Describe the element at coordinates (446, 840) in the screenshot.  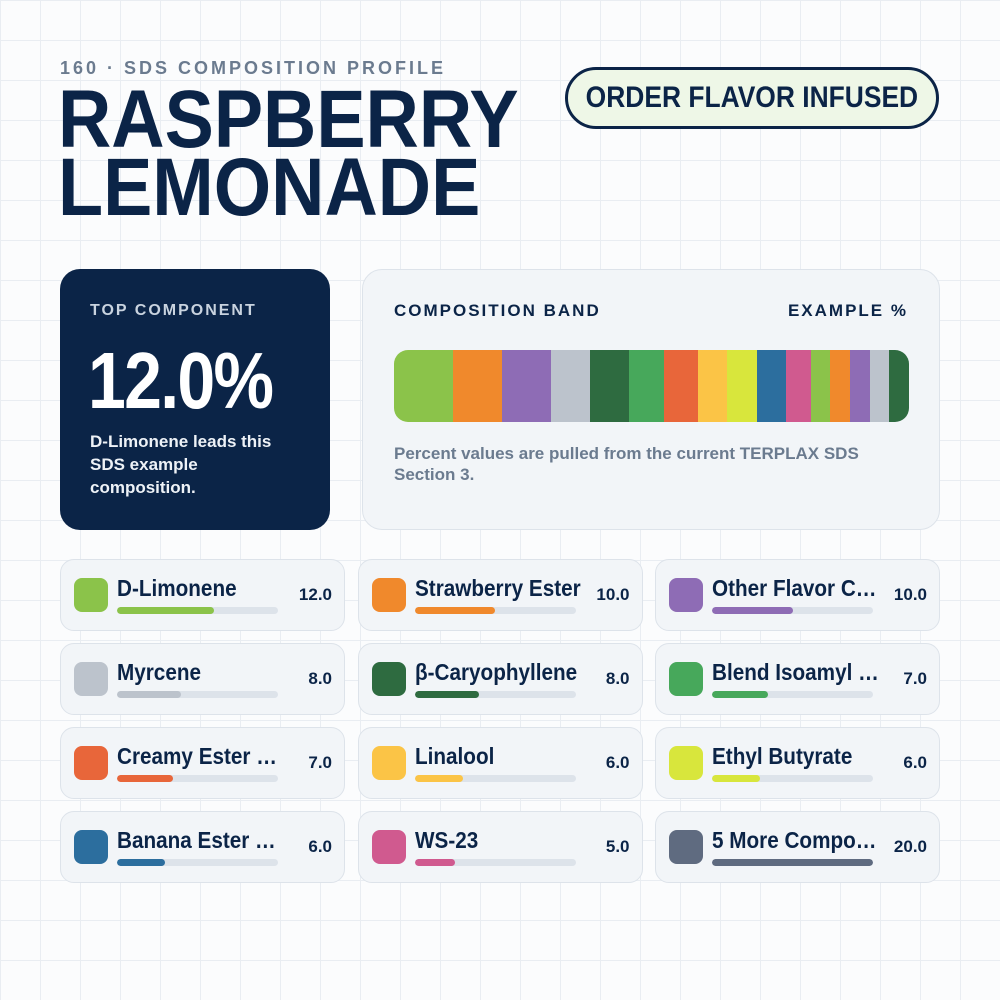
I see `component-name: WS-23` at that location.